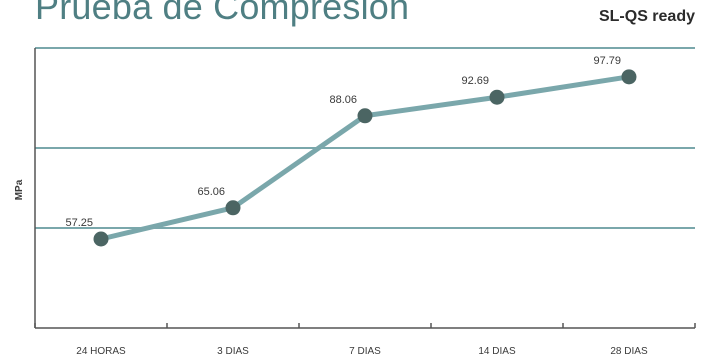  Describe the element at coordinates (19, 189) in the screenshot. I see `y-axis-label: MPa` at that location.